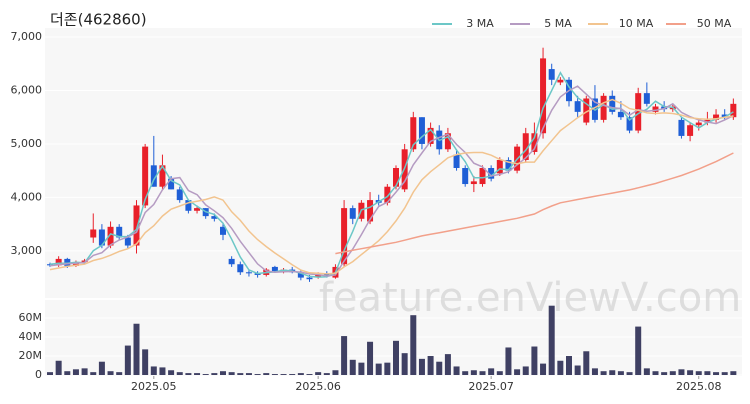 This screenshot has height=404, width=750. What do you see at coordinates (636, 23) in the screenshot?
I see `legend-label: 10 MA` at bounding box center [636, 23].